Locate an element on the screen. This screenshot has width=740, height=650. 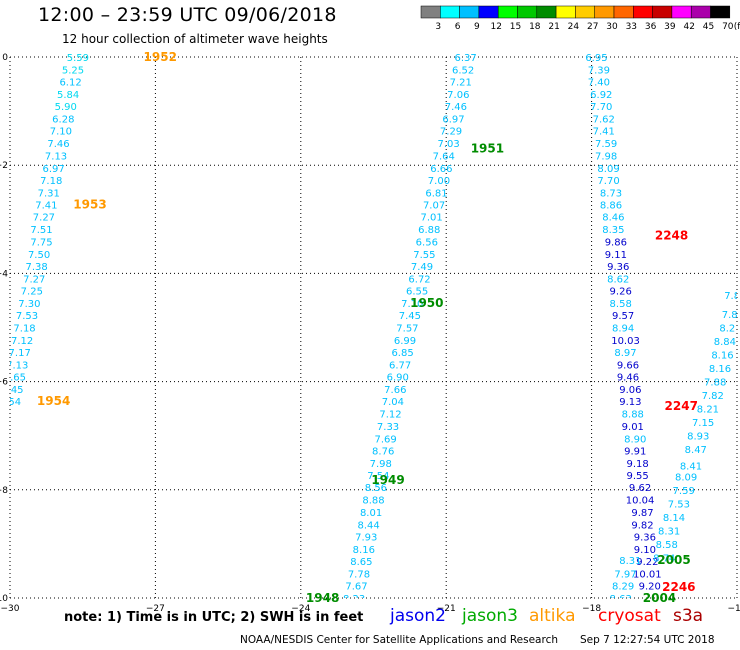
wave-height-value: 8.21 is located at coordinates (708, 410).